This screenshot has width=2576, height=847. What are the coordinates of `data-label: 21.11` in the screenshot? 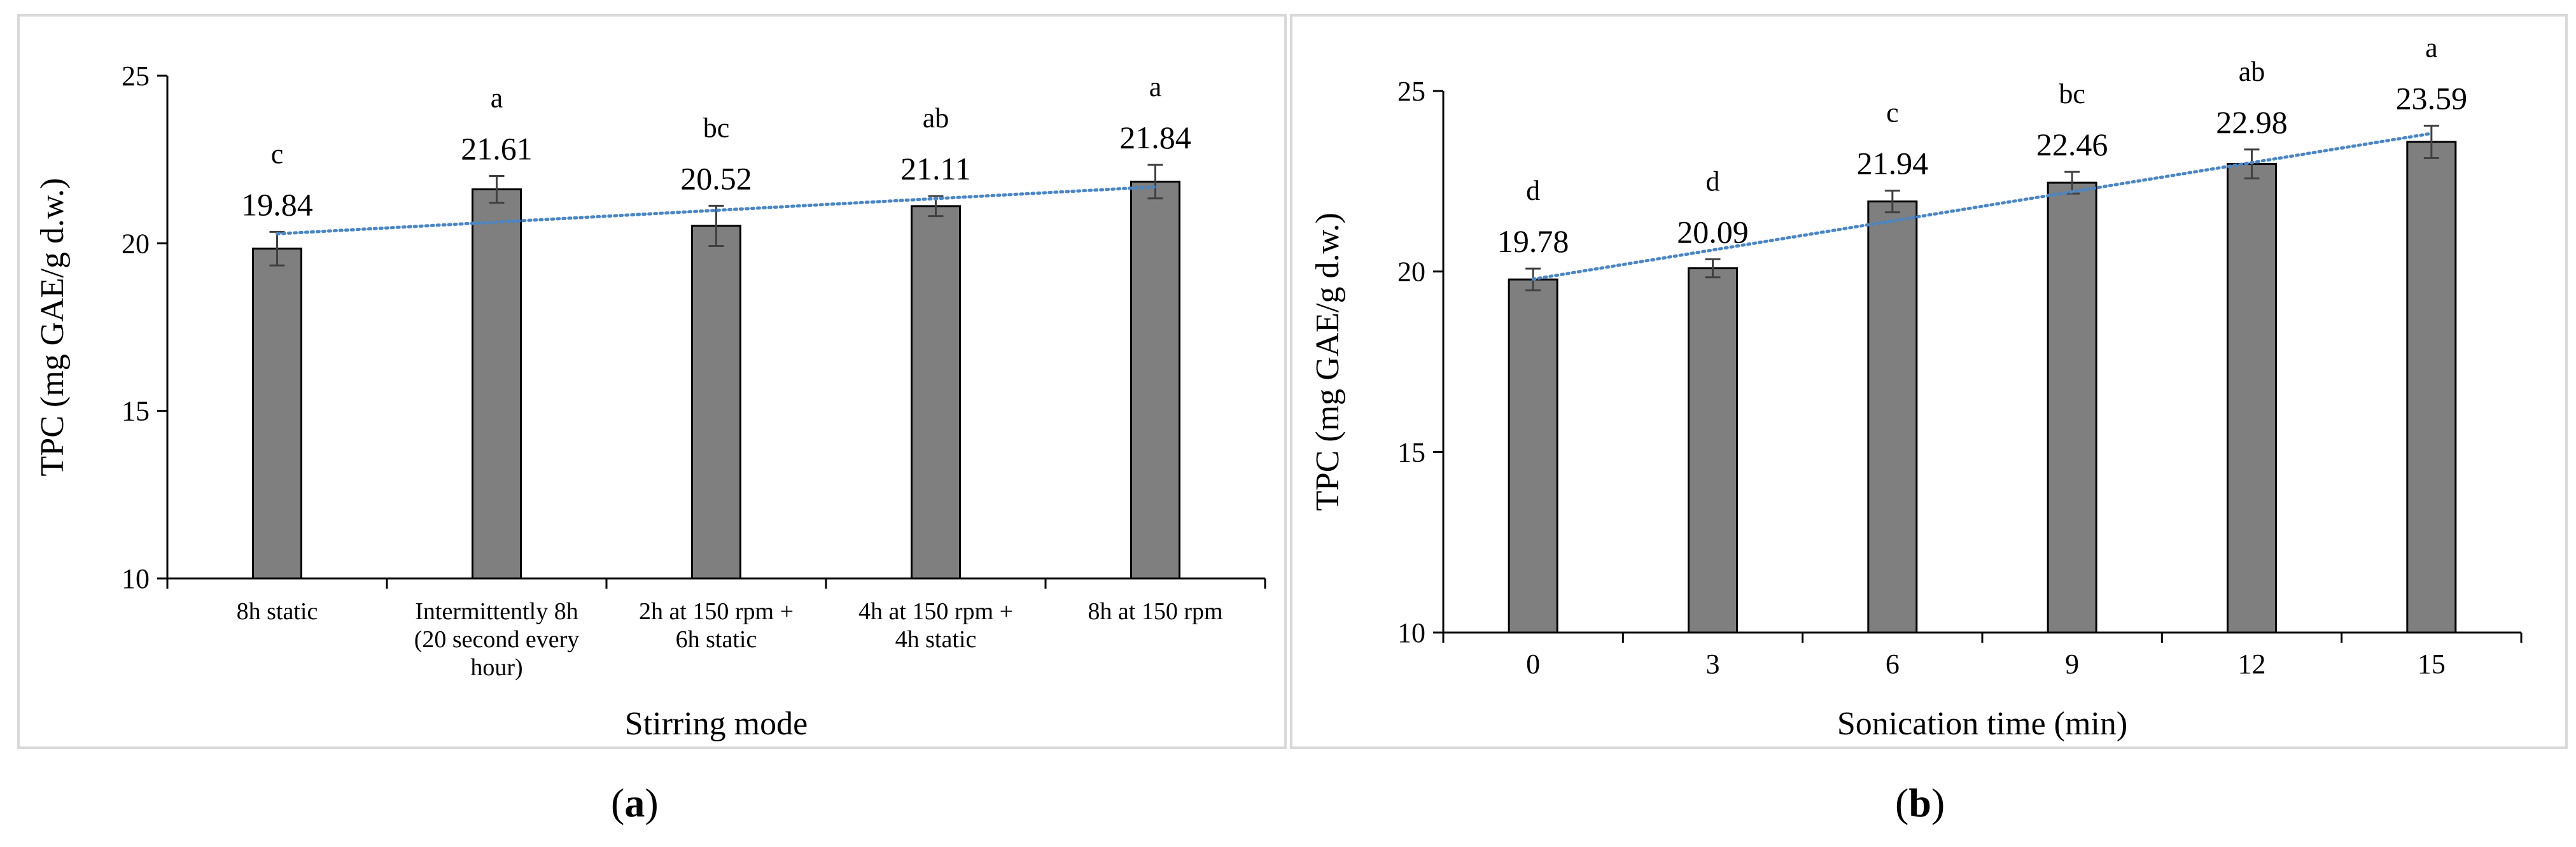 It's located at (935, 168).